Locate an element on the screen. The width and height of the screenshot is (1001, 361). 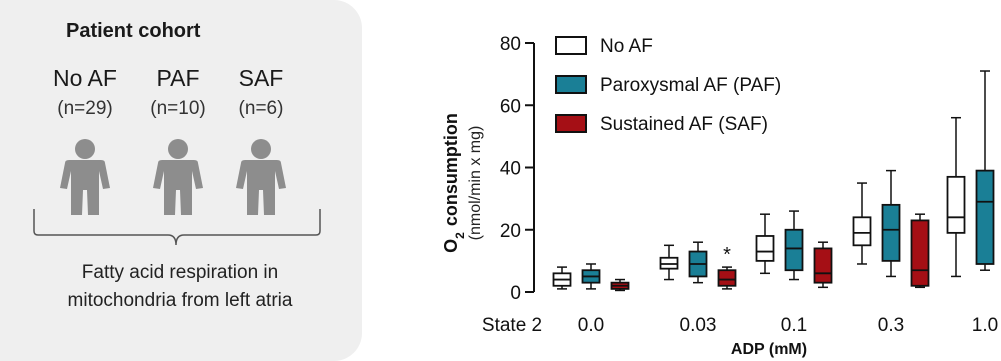
x-axis-label: ADP (mM) is located at coordinates (769, 349).